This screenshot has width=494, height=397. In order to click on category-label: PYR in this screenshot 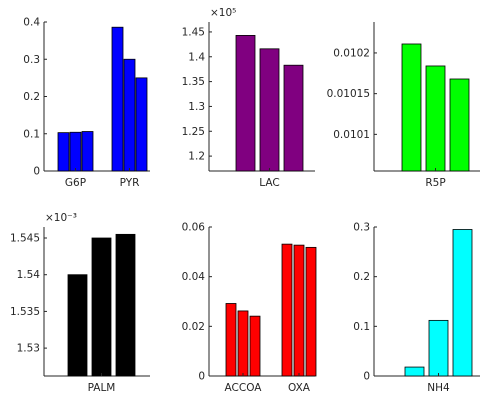, I will do `click(130, 183)`.